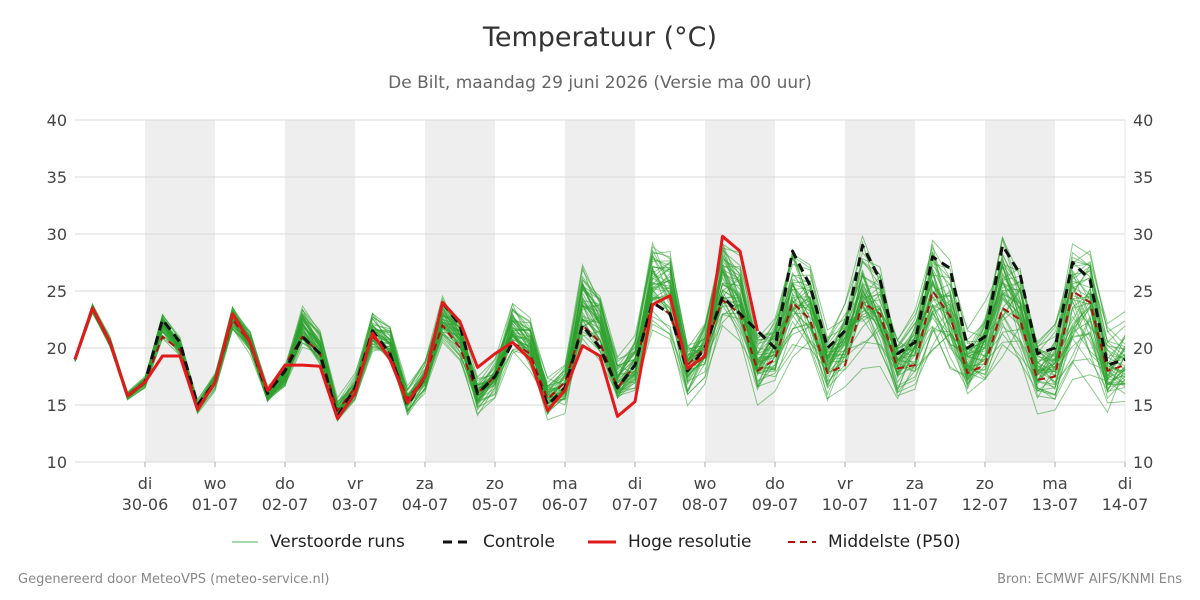  I want to click on legend-swatch-p50, so click(802, 542).